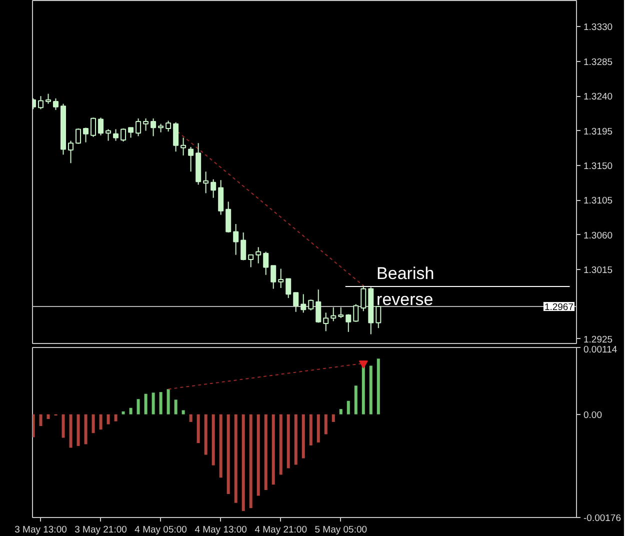  Describe the element at coordinates (160, 530) in the screenshot. I see `x-tick-label: 4 May 05:00` at that location.